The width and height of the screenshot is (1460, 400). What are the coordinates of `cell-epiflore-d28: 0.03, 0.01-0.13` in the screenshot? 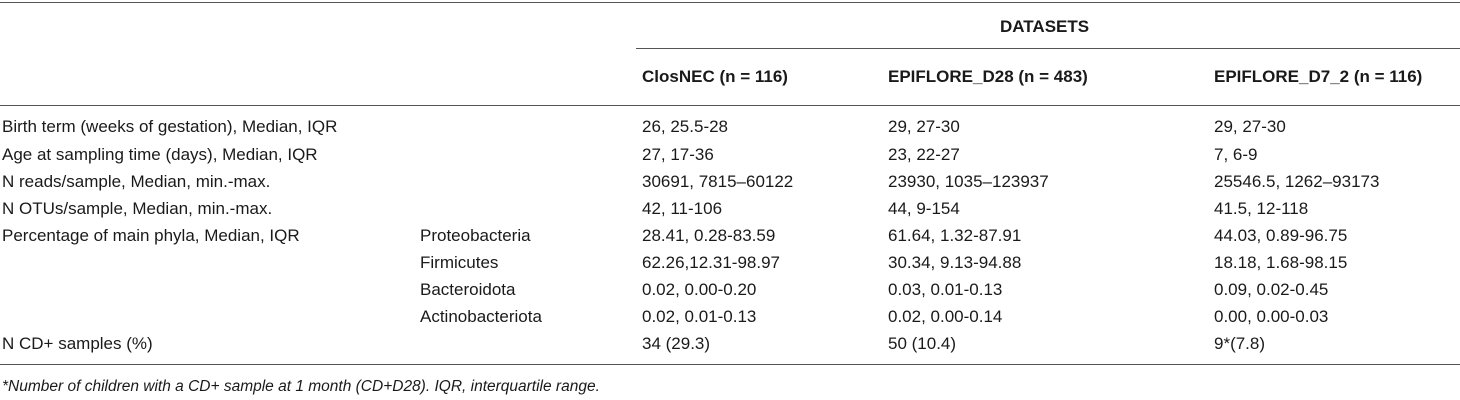 It's located at (945, 289).